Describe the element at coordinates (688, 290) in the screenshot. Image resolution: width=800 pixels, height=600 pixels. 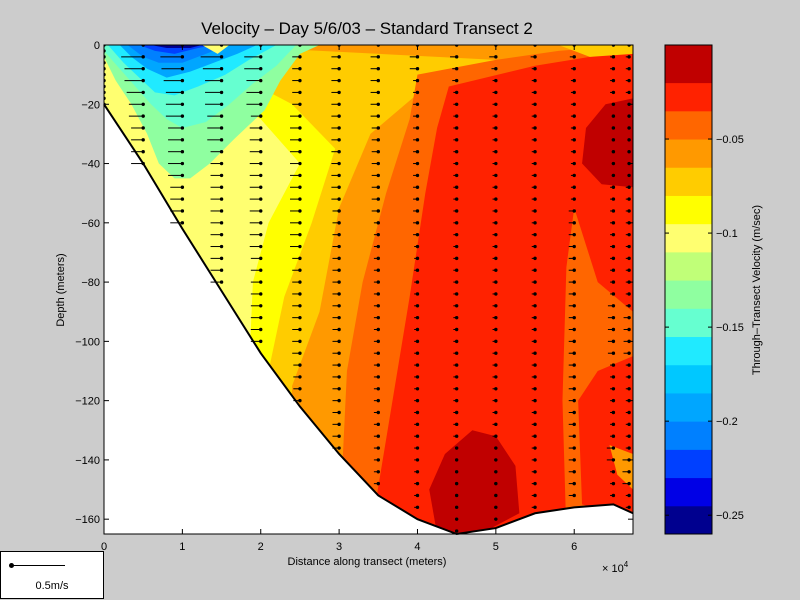
I see `colorbar-levels` at that location.